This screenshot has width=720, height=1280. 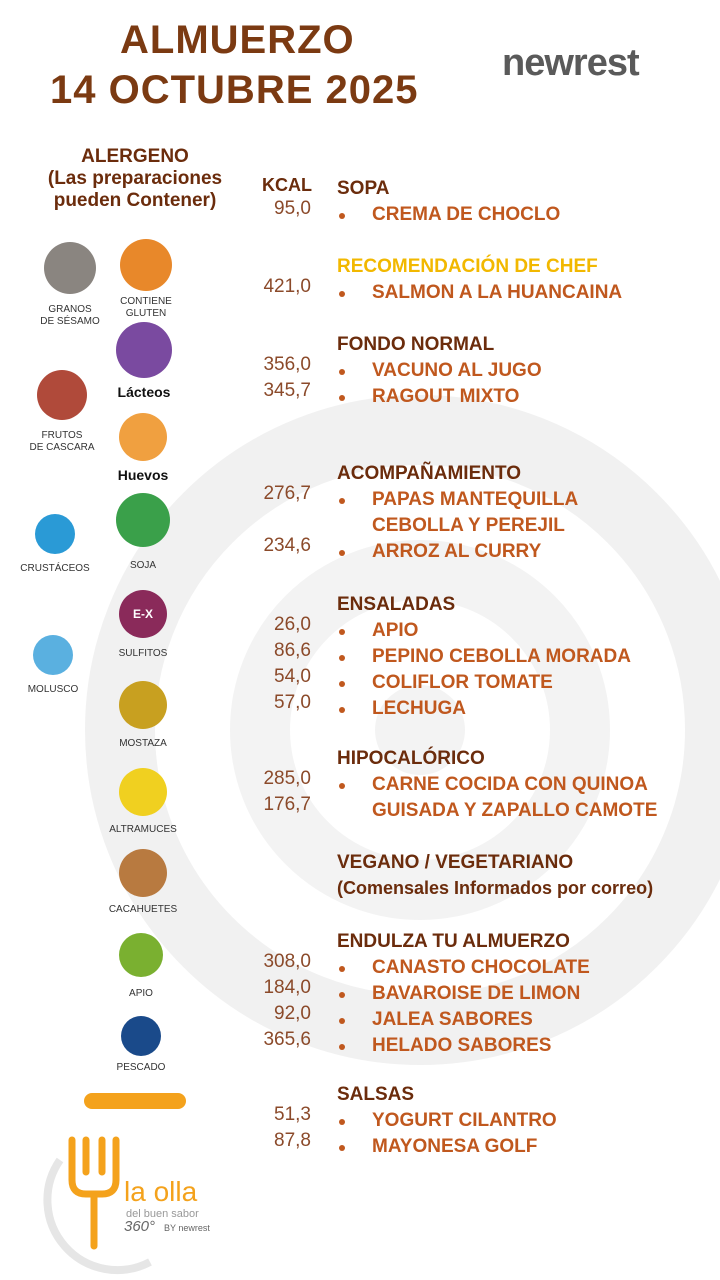 I want to click on allergen-label: SOJA, so click(x=143, y=566).